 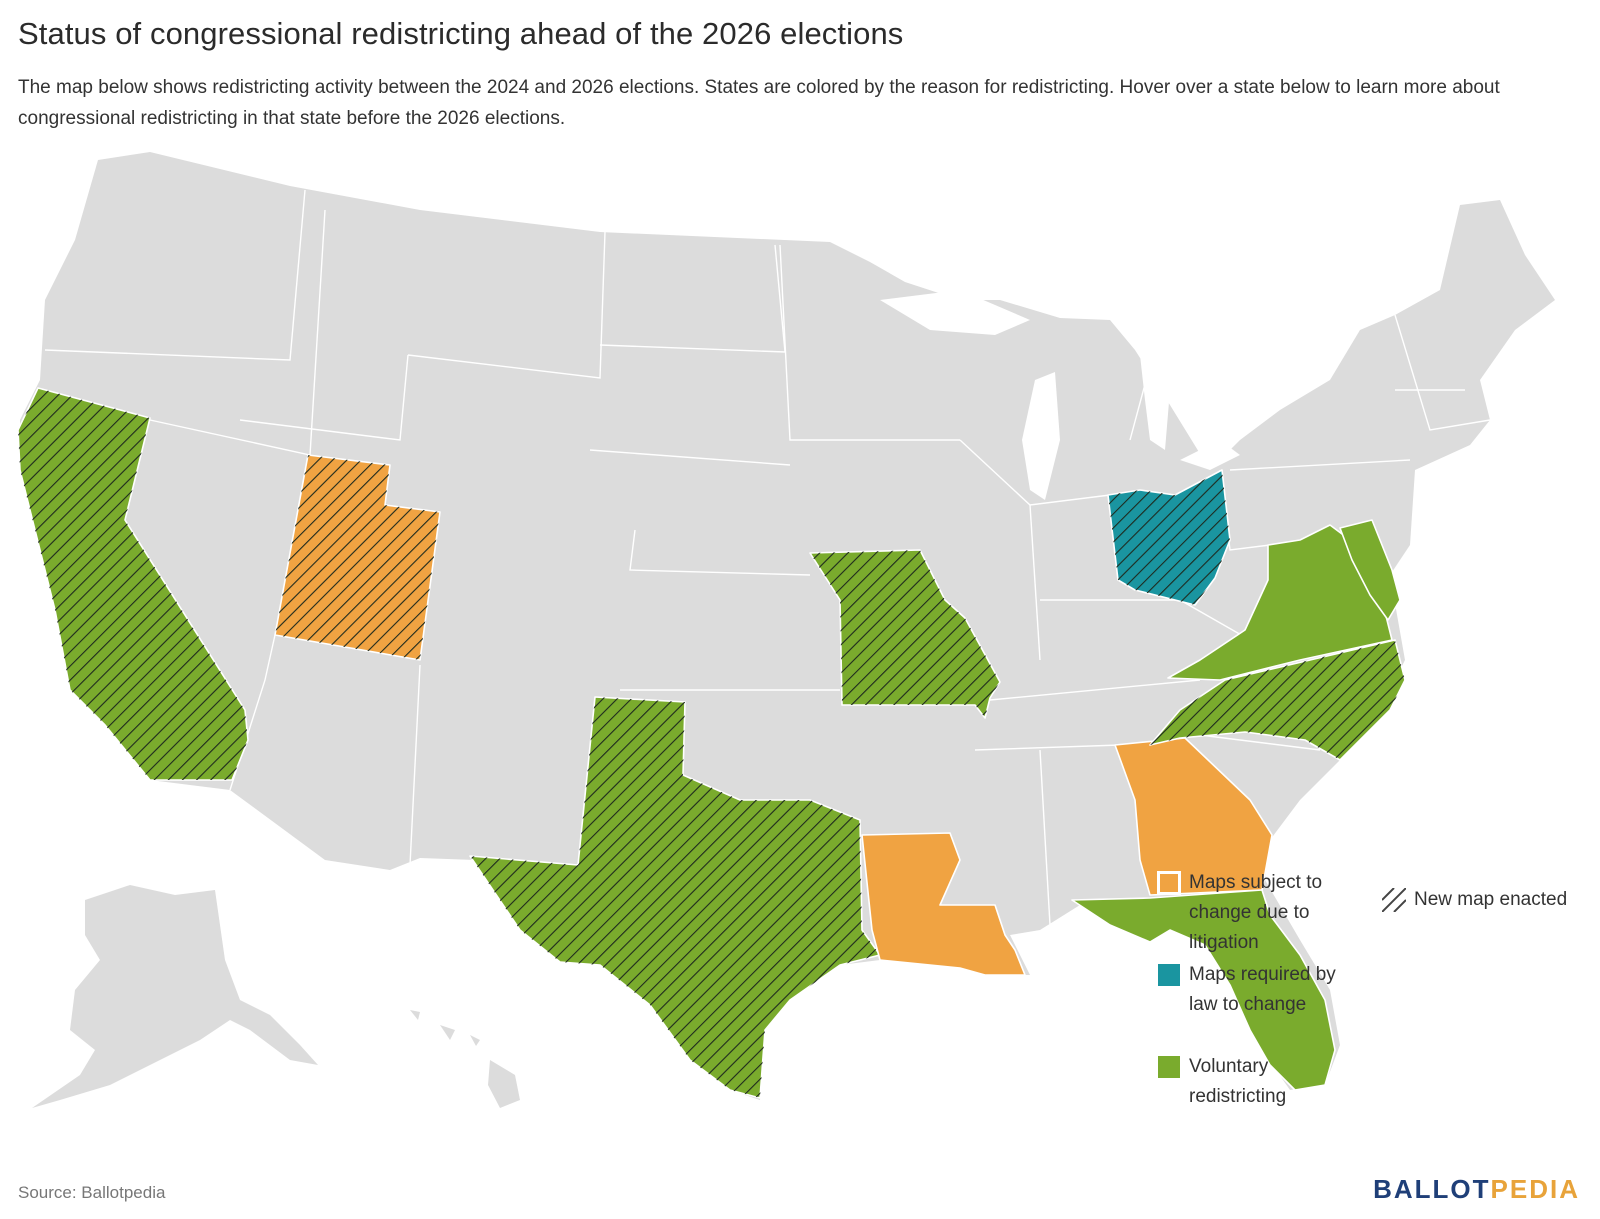 What do you see at coordinates (1262, 989) in the screenshot?
I see `legend-label-required: Maps required by law to change` at bounding box center [1262, 989].